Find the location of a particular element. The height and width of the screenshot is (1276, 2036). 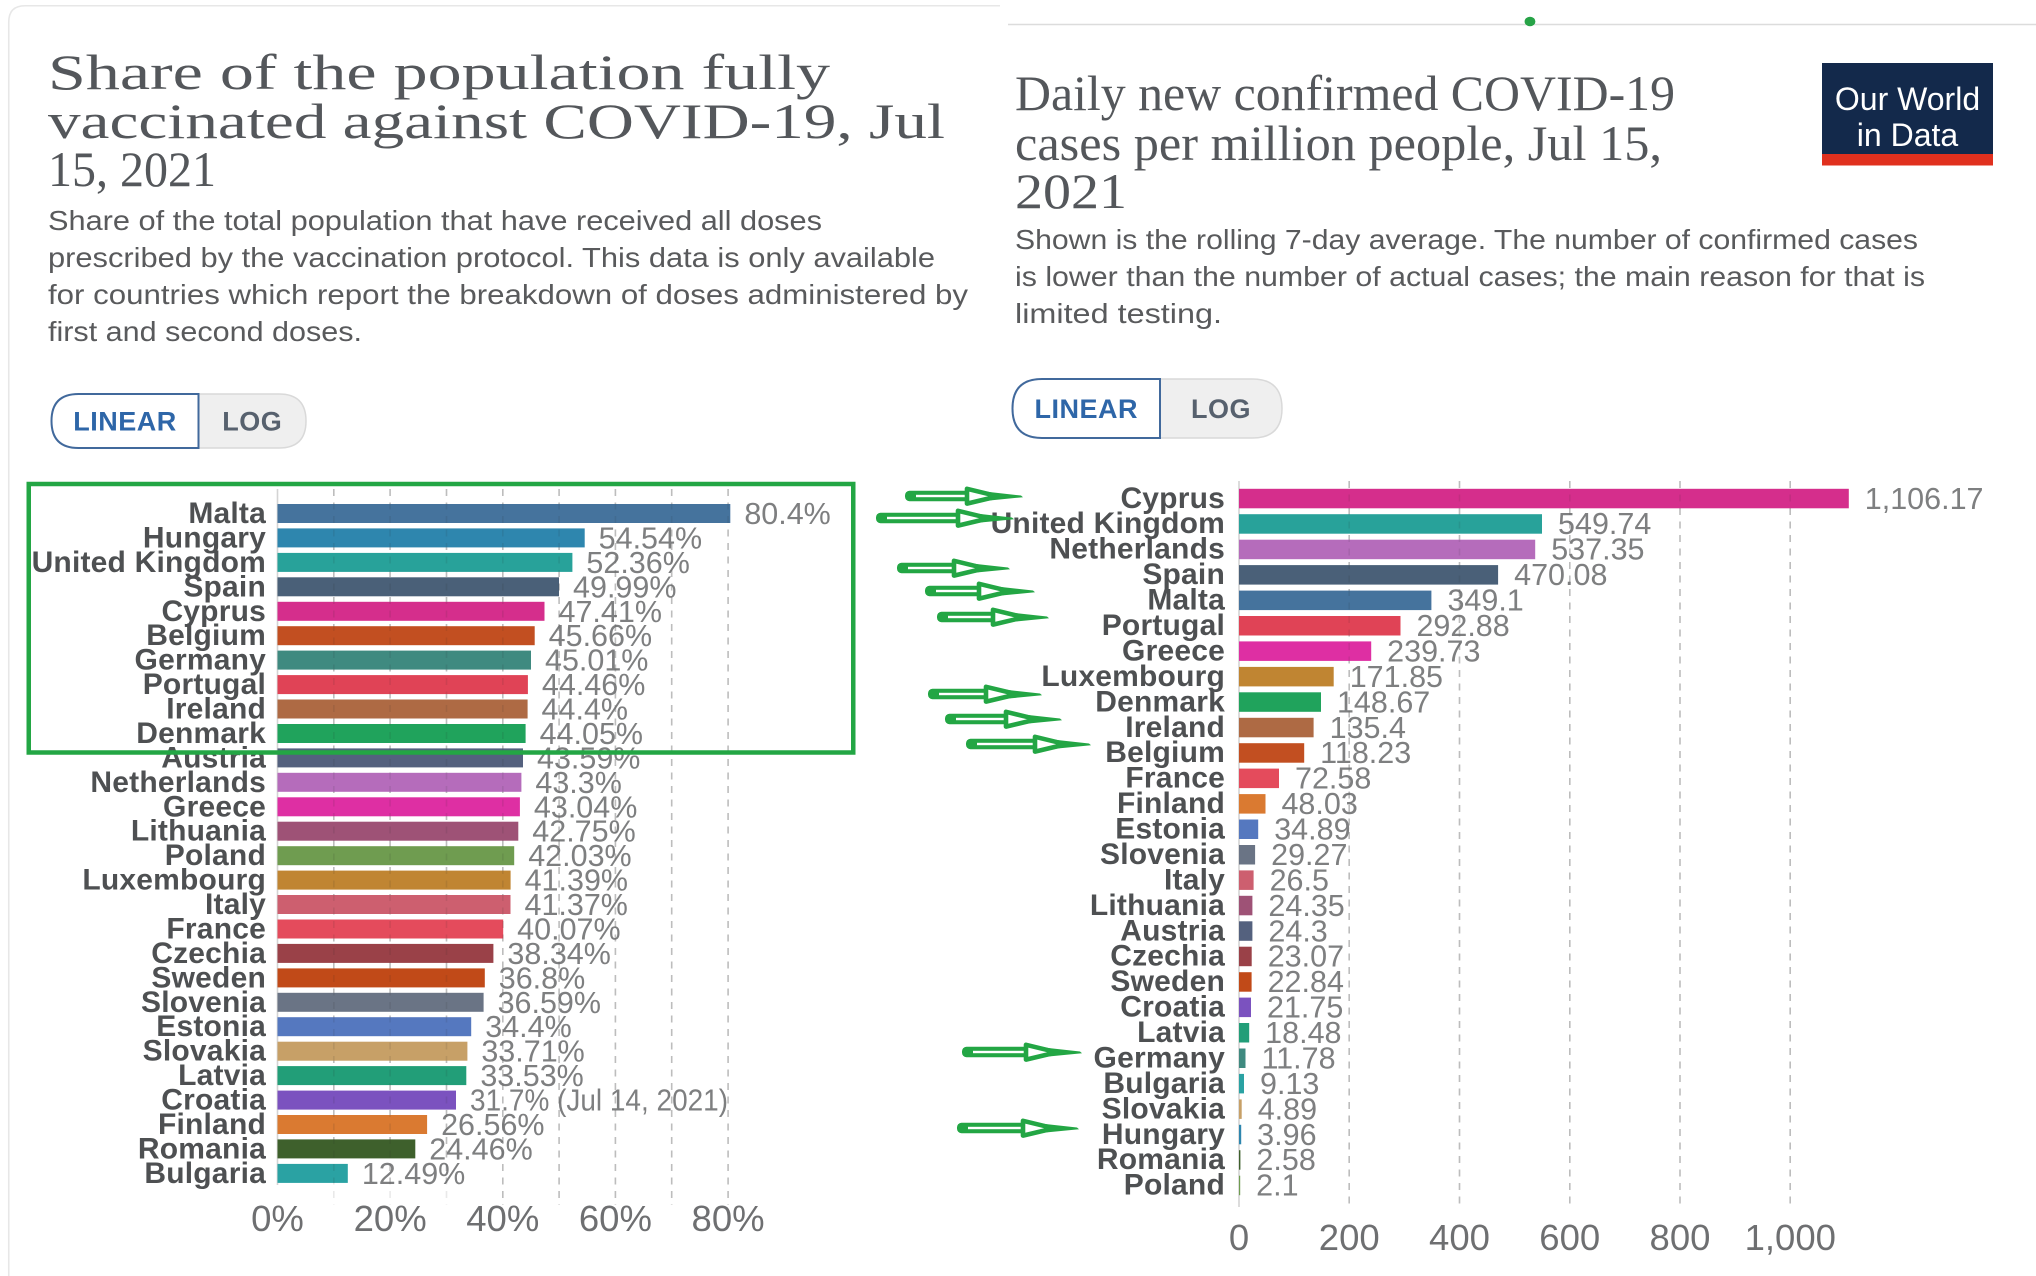

svg-text: 2.1 is located at coordinates (1277, 1186).